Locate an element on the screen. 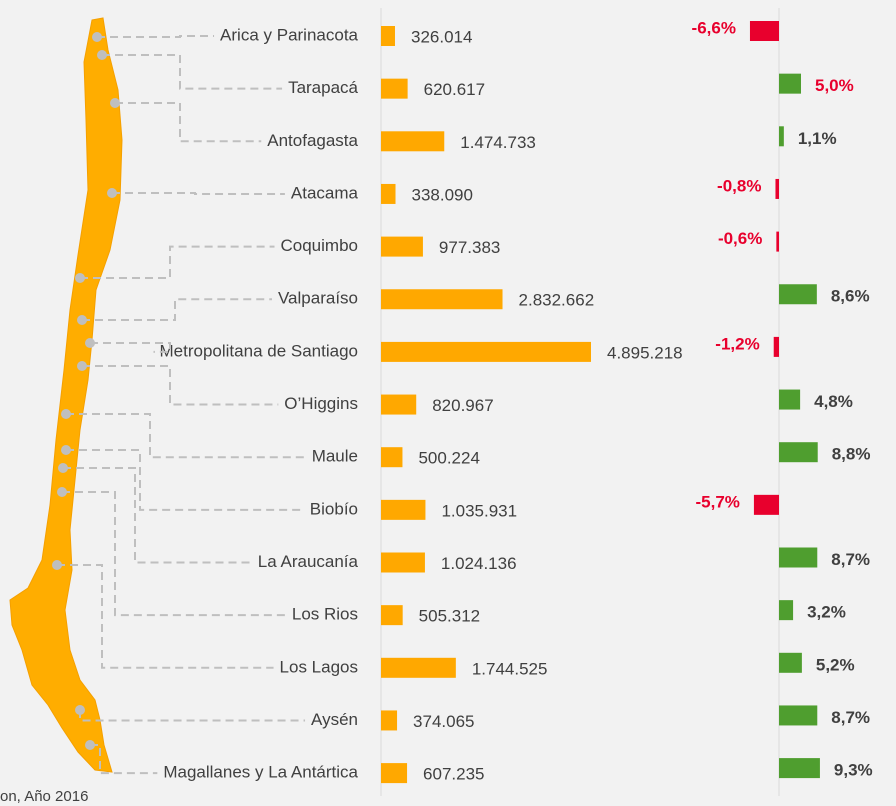 The height and width of the screenshot is (806, 896). category-label: Magallanes y La Antártica is located at coordinates (260, 772).